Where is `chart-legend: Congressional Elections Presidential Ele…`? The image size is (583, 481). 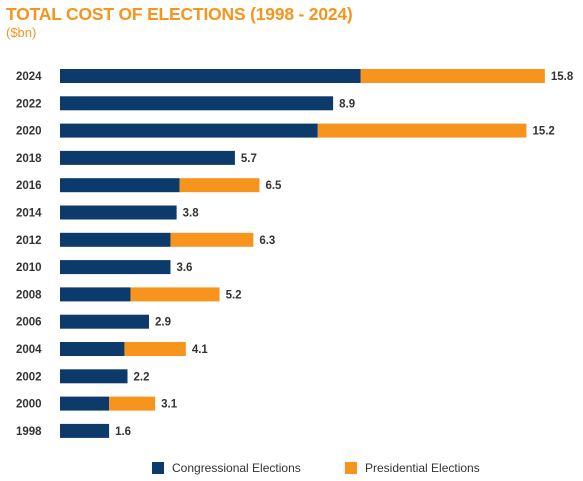 chart-legend: Congressional Elections Presidential Ele… is located at coordinates (291, 470).